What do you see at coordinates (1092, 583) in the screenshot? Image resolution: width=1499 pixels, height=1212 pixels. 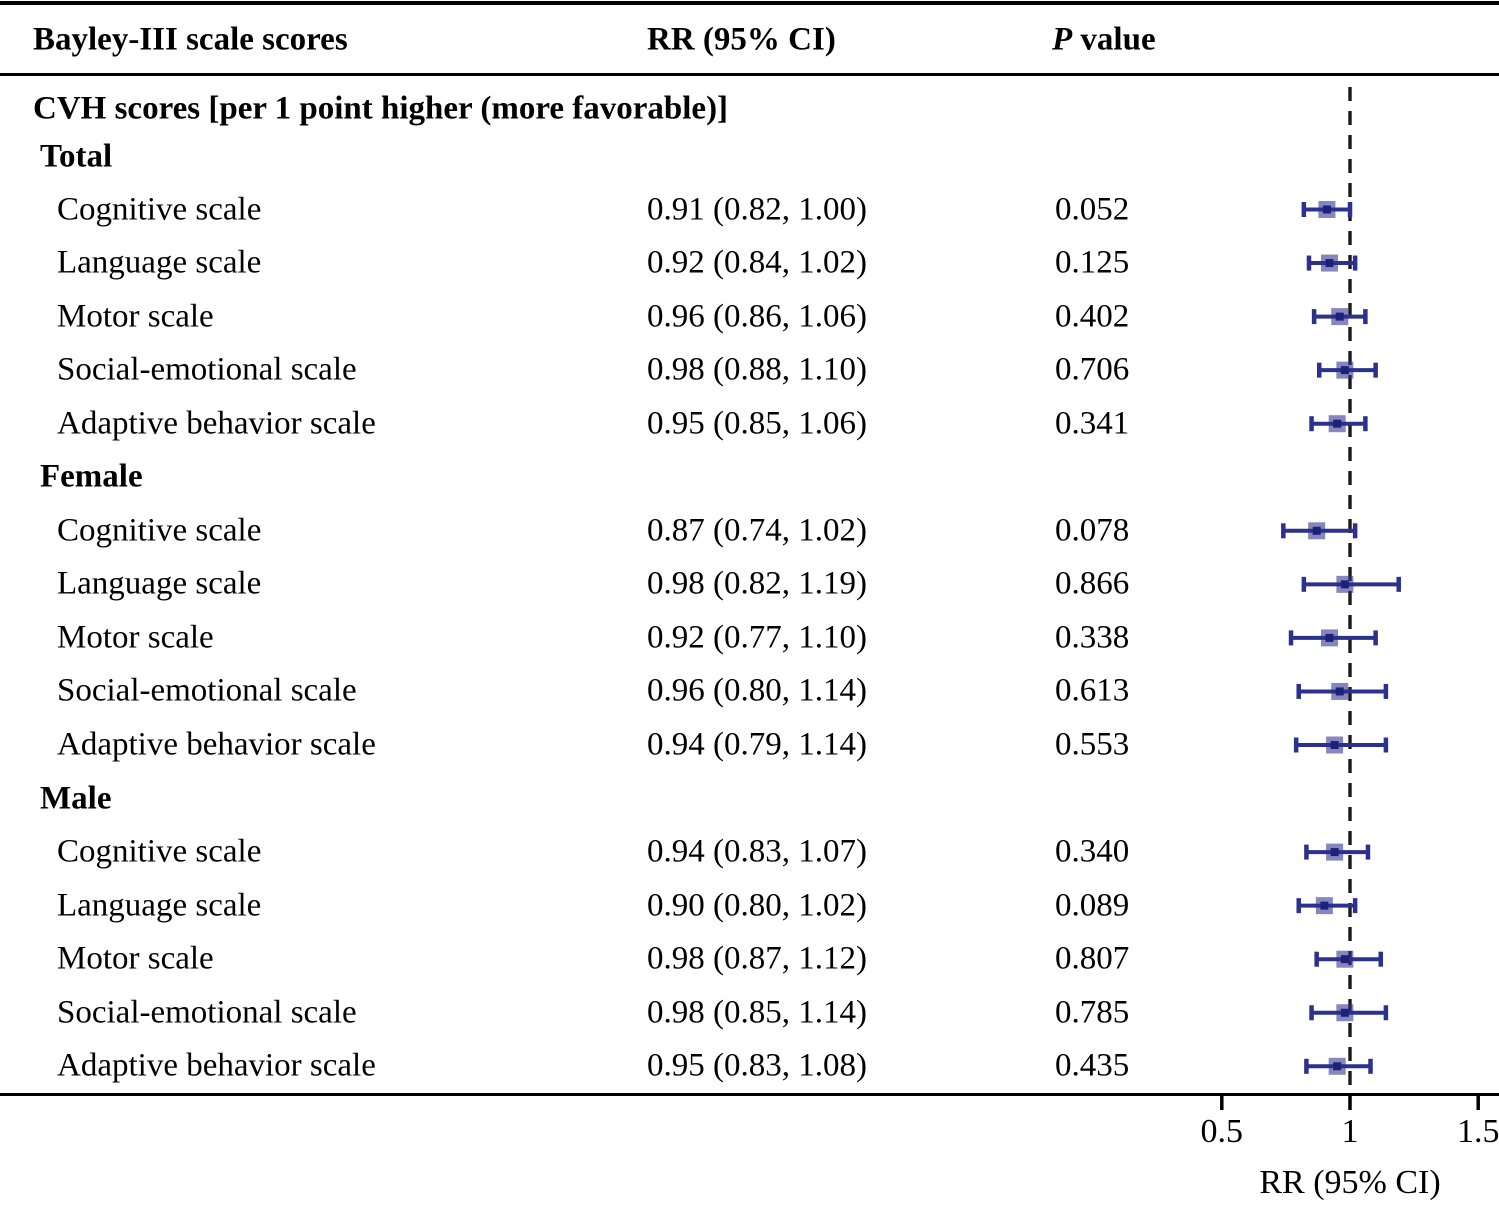 I see `p-value: 0.866` at bounding box center [1092, 583].